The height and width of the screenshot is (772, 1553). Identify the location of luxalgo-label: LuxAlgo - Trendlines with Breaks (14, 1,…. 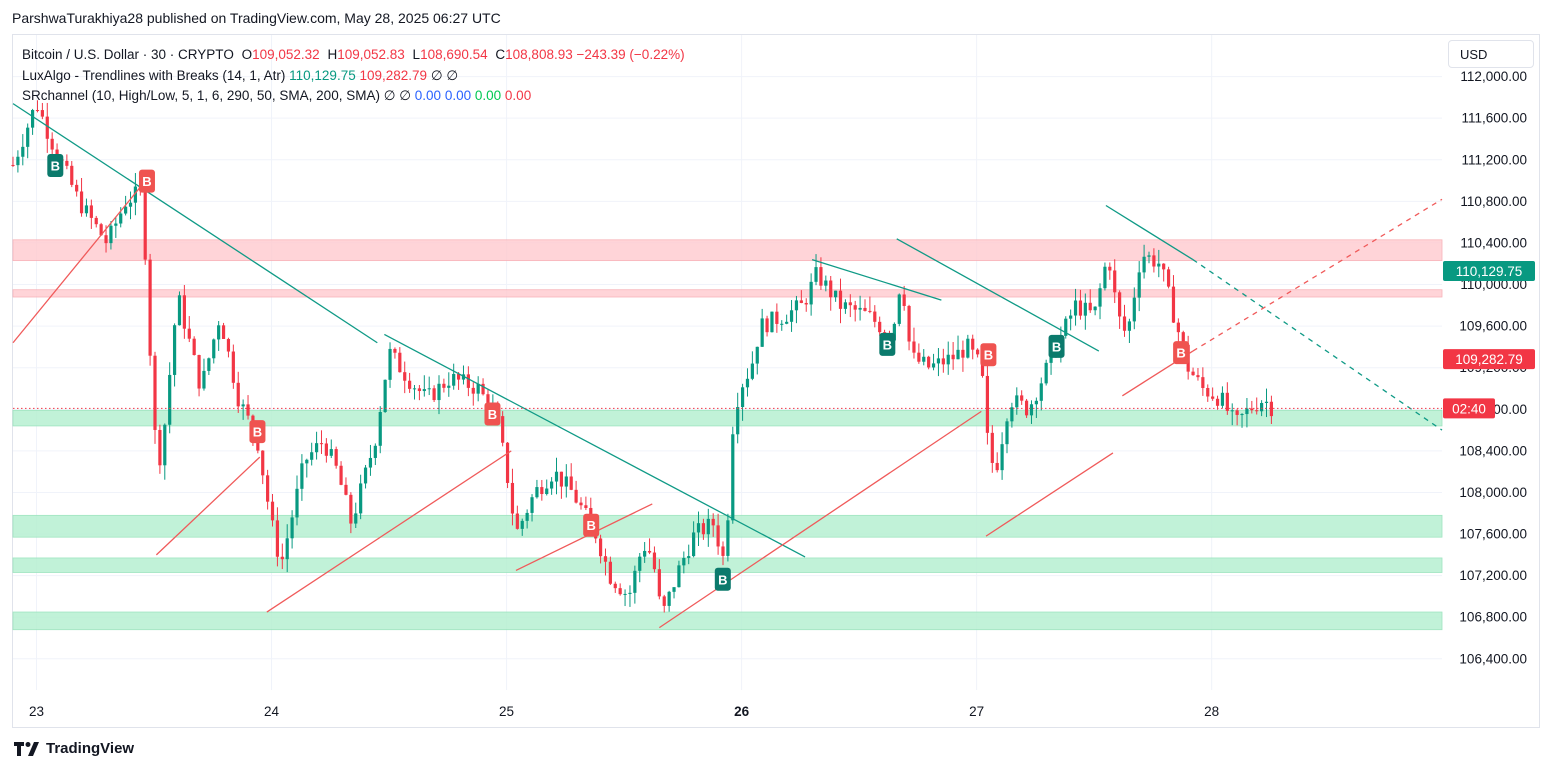
(154, 75).